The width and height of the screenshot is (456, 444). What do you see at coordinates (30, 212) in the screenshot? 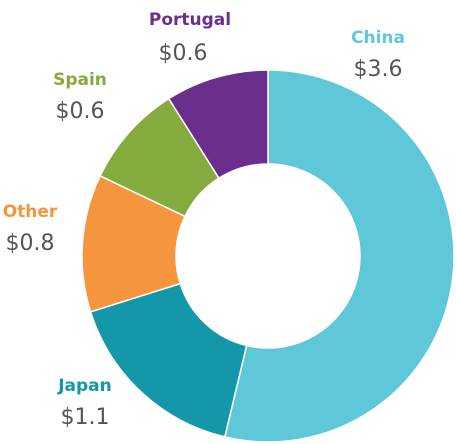
I see `slice-name: Other` at bounding box center [30, 212].